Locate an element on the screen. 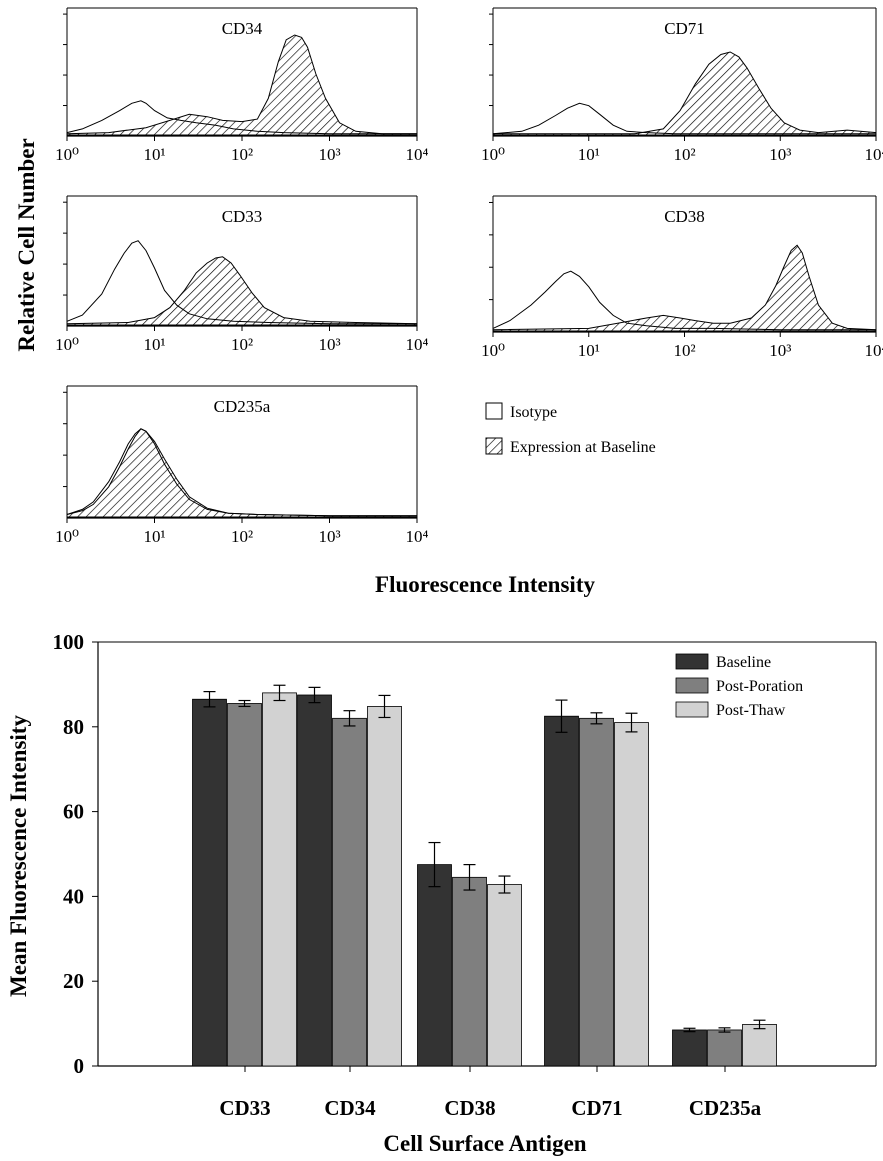  mean-fluorescence-intensity-label: Mean Fluorescence Intensity is located at coordinates (18, 856).